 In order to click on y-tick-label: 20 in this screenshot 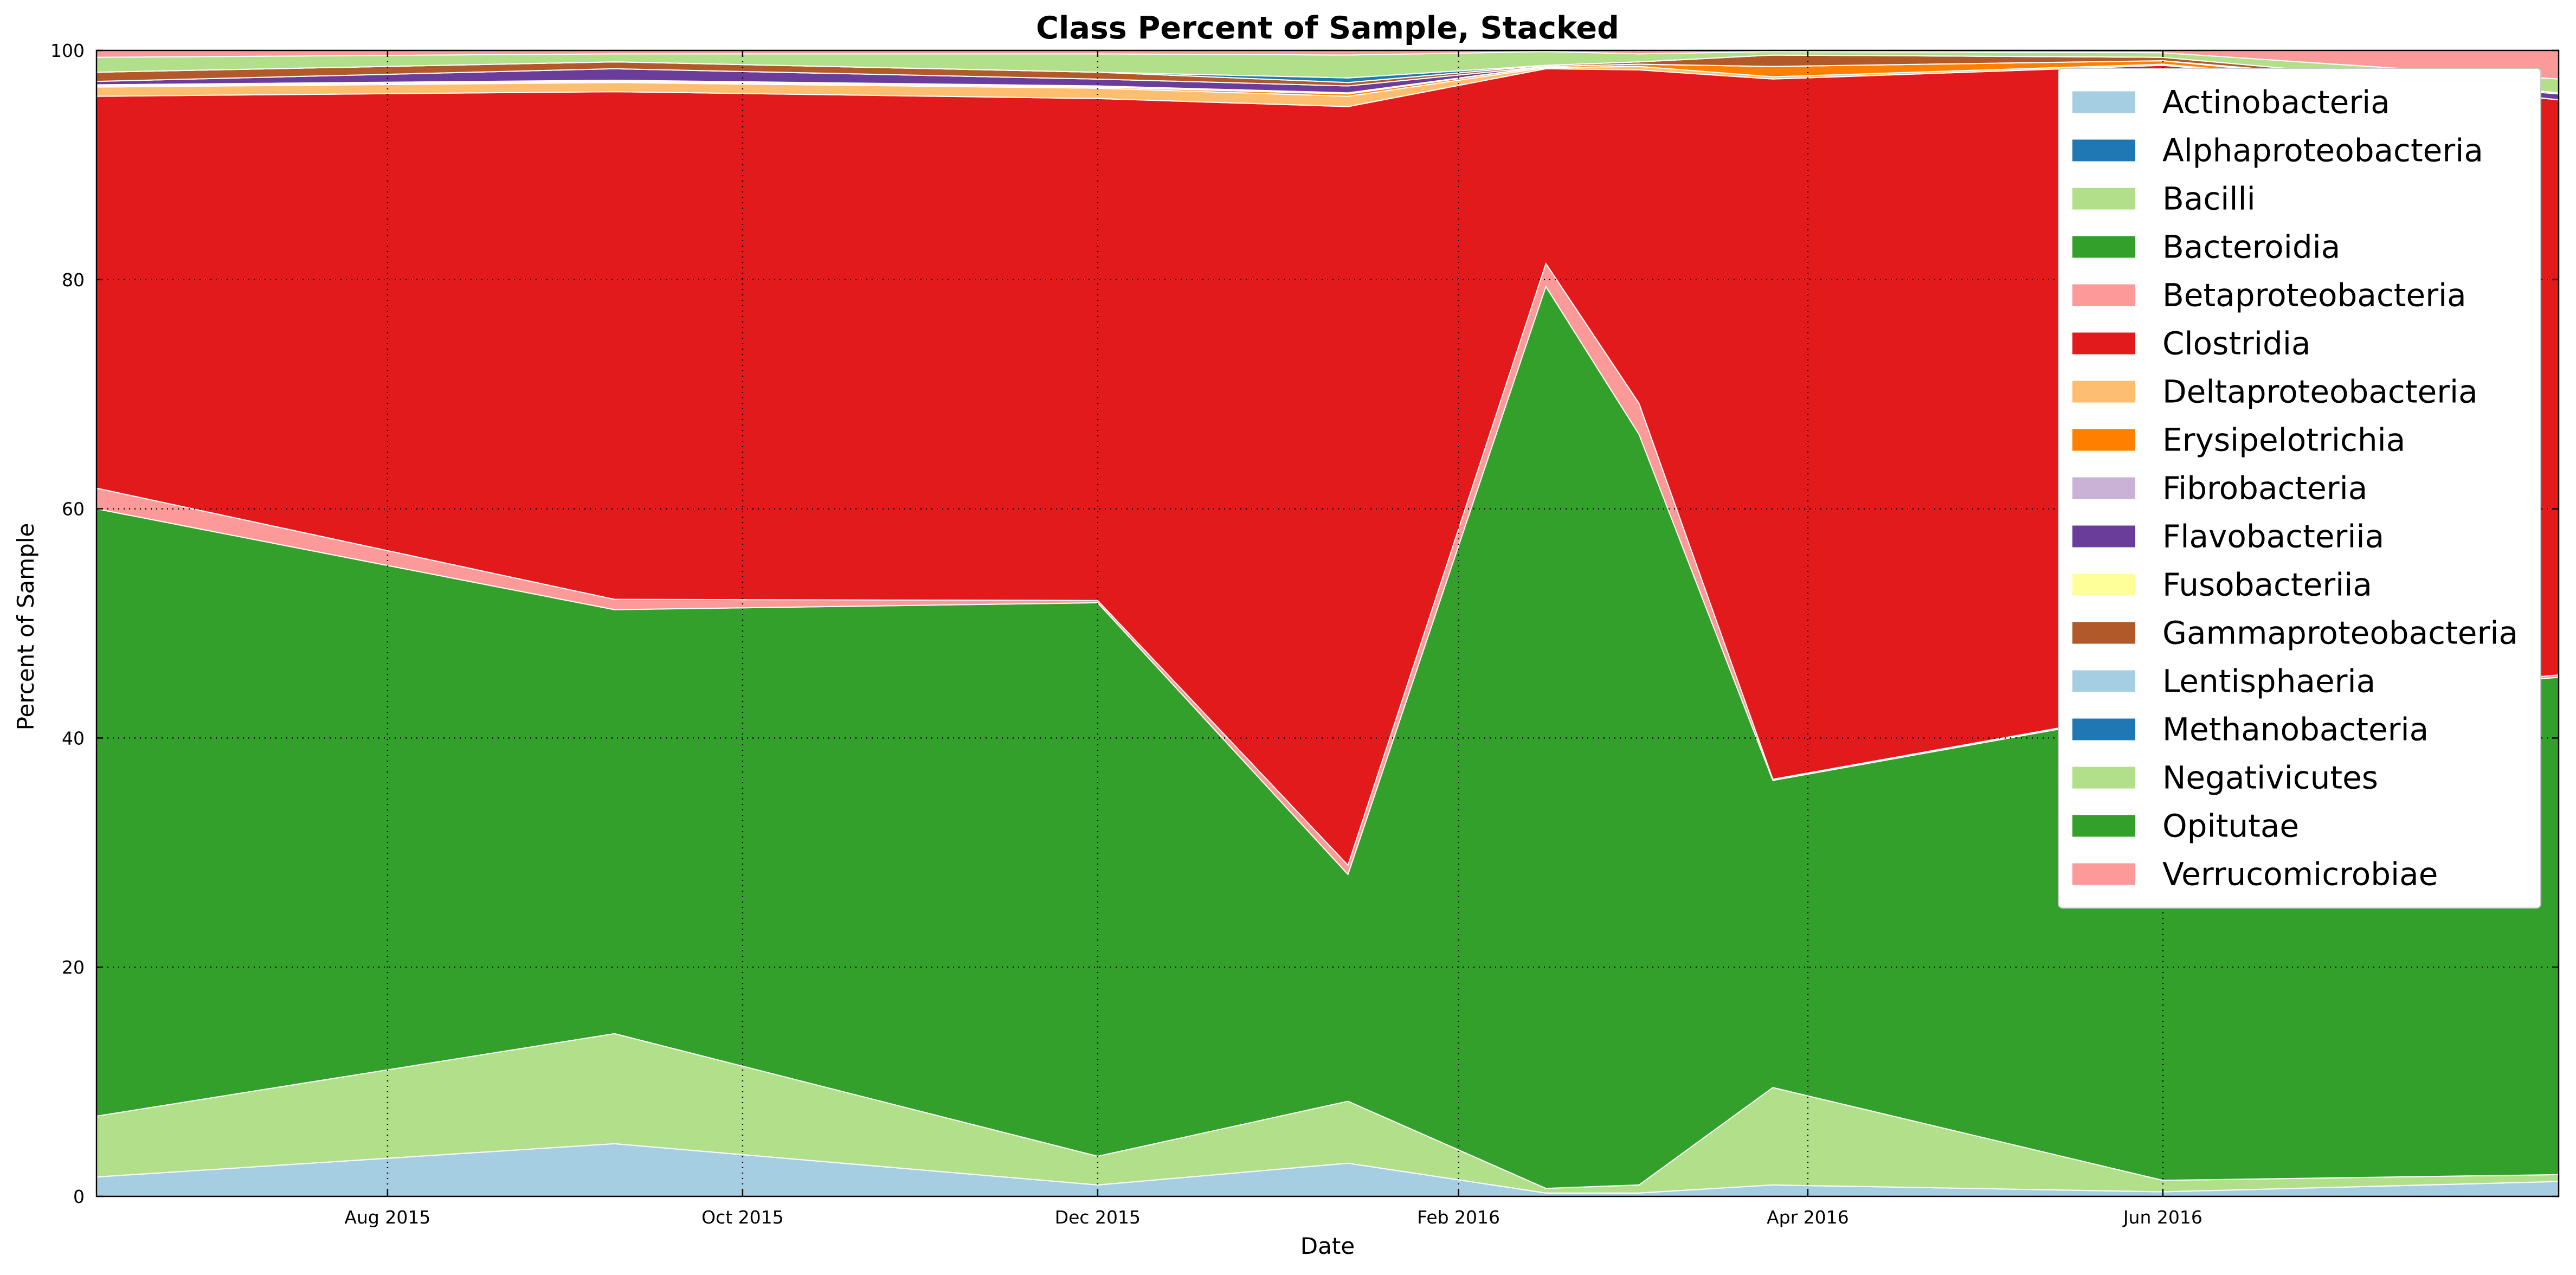, I will do `click(73, 967)`.